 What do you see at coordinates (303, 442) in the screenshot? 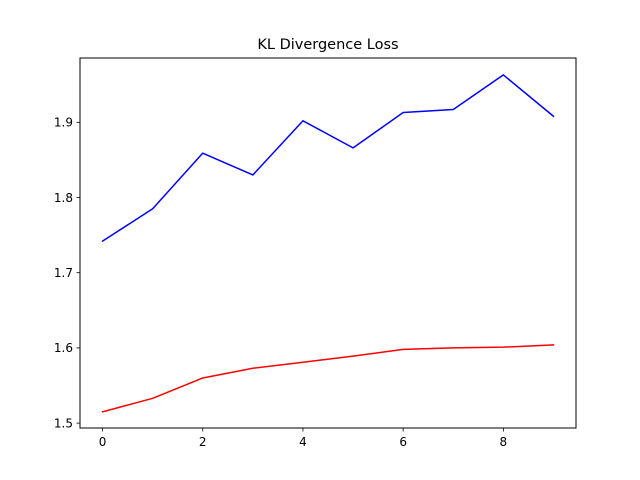
I see `x-tick-label: 4` at bounding box center [303, 442].